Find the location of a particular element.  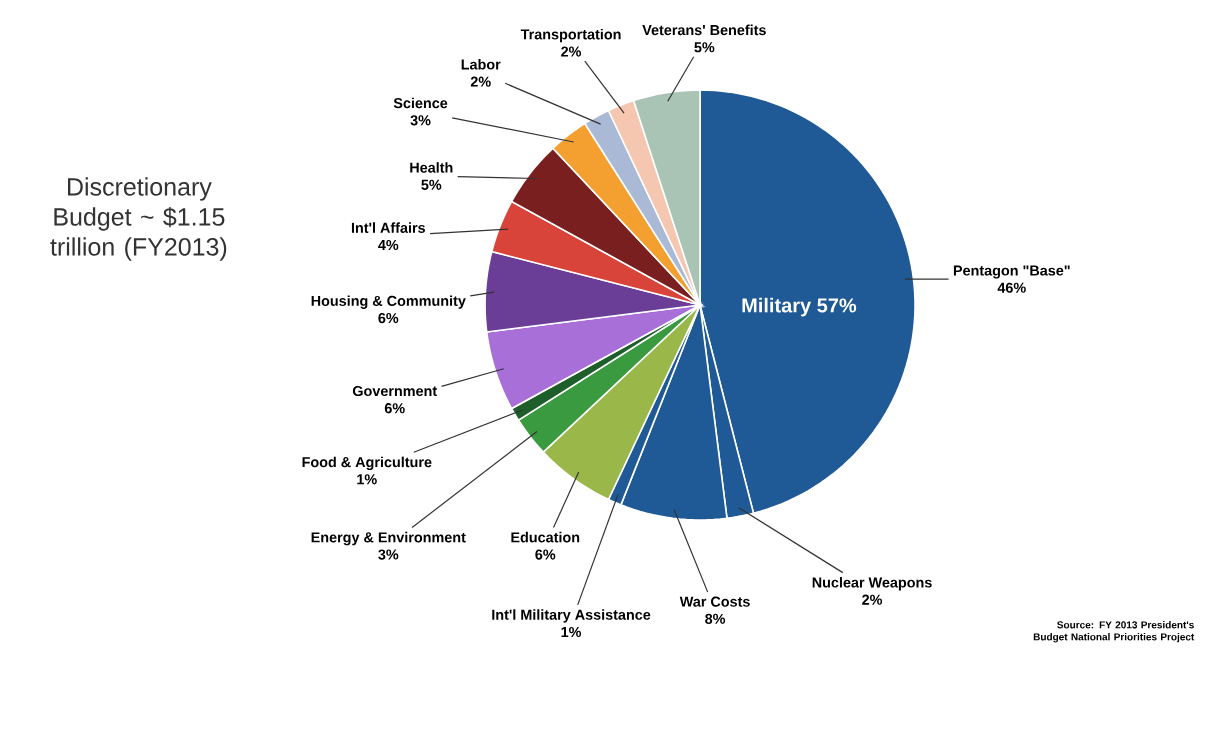

data-label: 8% is located at coordinates (715, 618).